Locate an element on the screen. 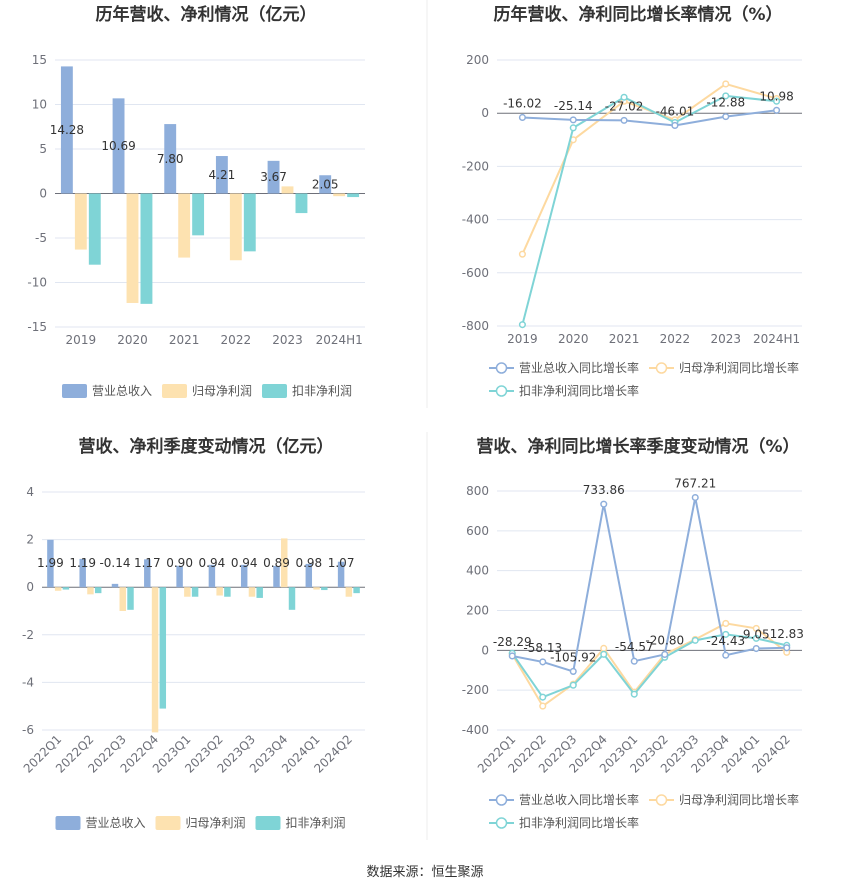 This screenshot has height=891, width=850. data-label: -28.29 is located at coordinates (512, 642).